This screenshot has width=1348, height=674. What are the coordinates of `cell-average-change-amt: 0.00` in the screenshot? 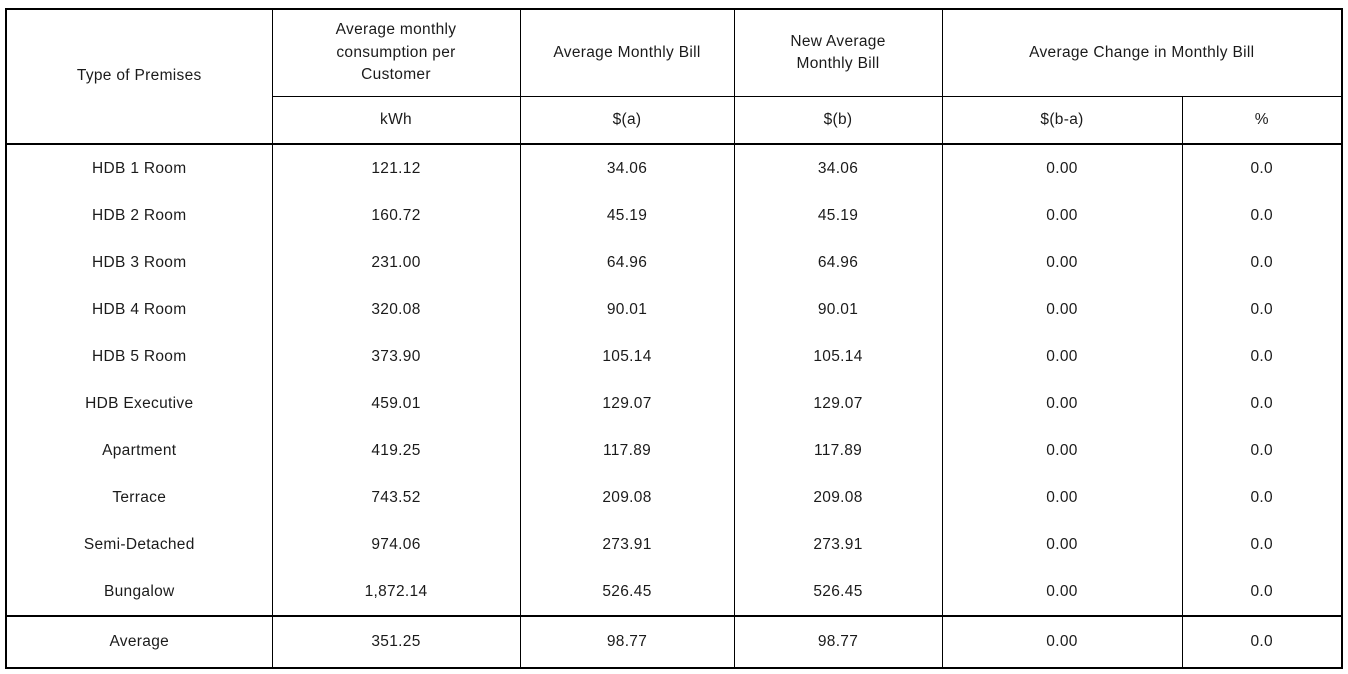 It's located at (1062, 641).